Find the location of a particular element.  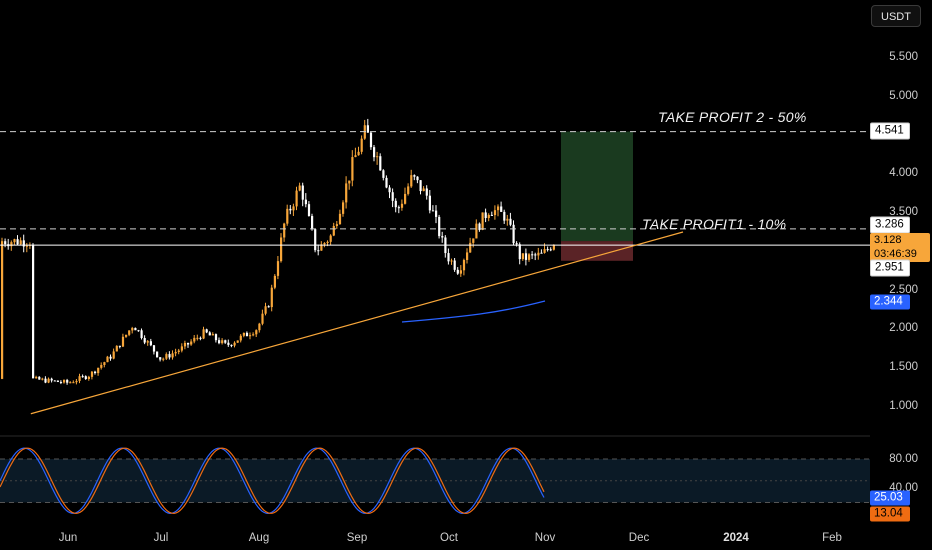

time-axis-label: Sep is located at coordinates (357, 538).